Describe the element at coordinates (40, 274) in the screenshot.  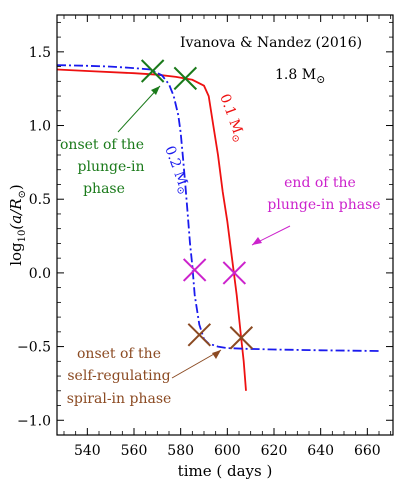
I see `y-tick-label: 0.0` at that location.